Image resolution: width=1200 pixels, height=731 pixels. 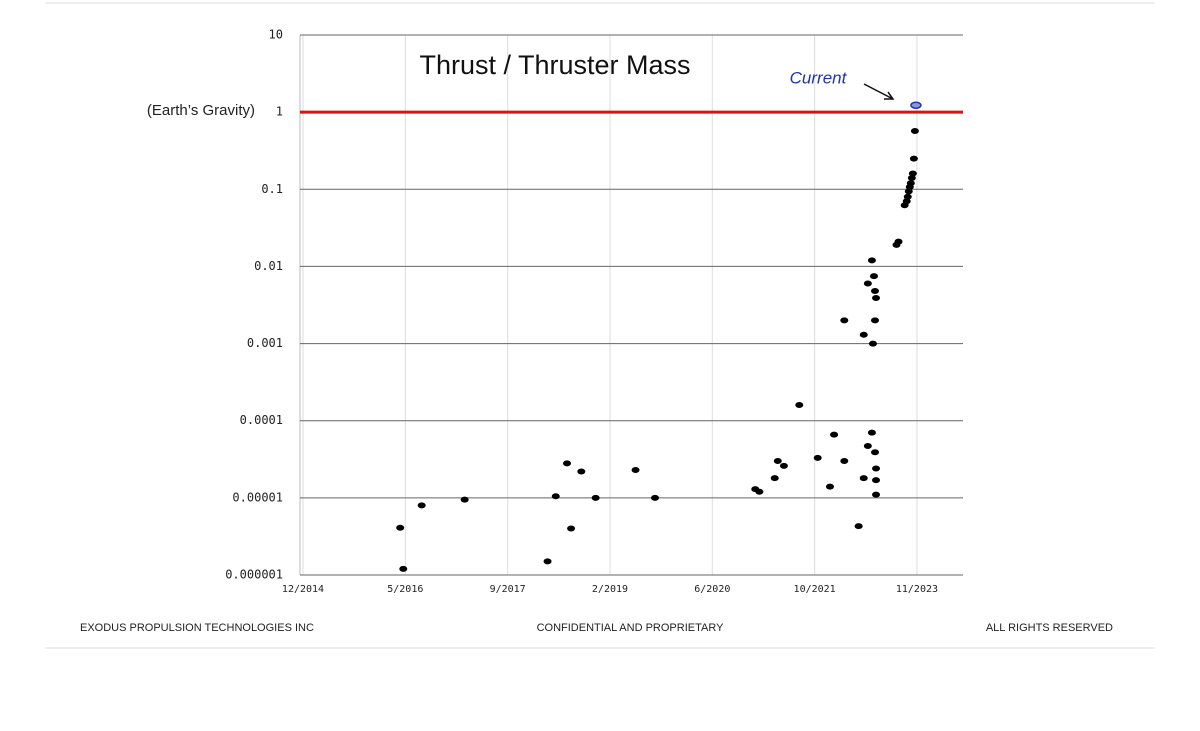 I want to click on reference-label: (Earth’s Gravity), so click(x=201, y=110).